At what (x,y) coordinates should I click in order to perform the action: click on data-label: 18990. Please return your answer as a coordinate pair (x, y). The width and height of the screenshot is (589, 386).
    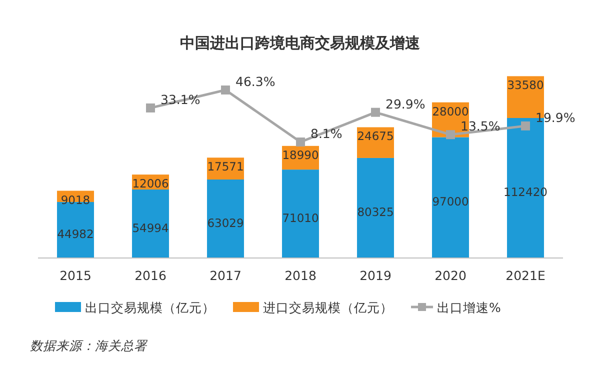
    Looking at the image, I should click on (300, 155).